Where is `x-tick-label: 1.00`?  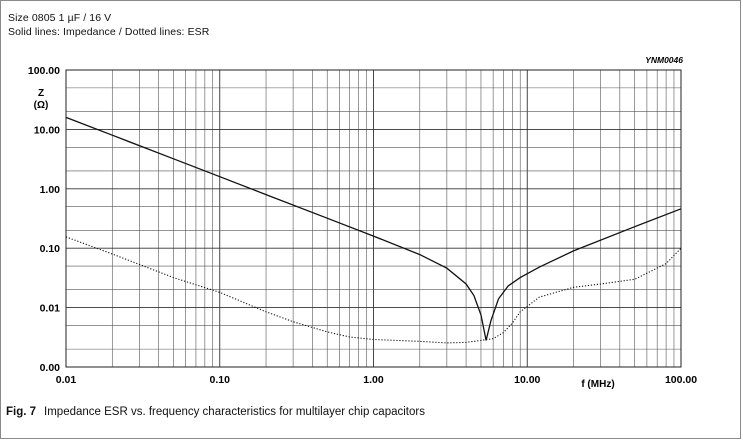 x-tick-label: 1.00 is located at coordinates (373, 380).